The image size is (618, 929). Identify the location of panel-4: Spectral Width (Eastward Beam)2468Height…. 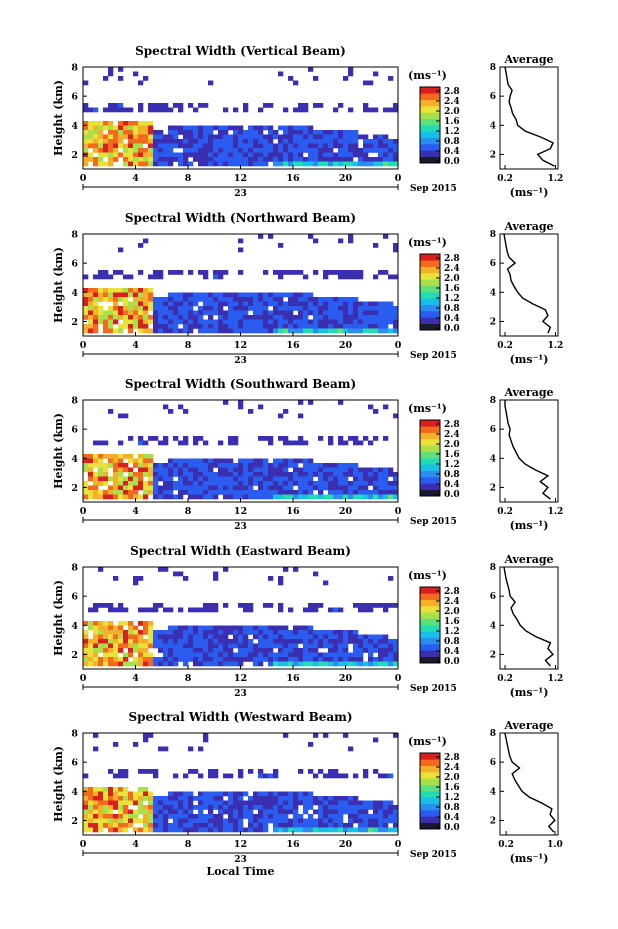
(307, 621).